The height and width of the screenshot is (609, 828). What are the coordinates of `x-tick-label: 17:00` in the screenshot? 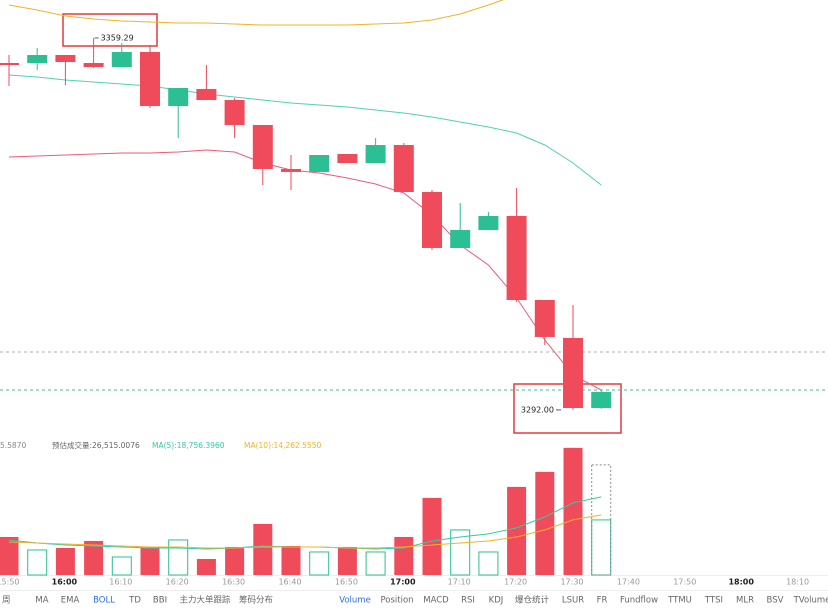 It's located at (403, 582).